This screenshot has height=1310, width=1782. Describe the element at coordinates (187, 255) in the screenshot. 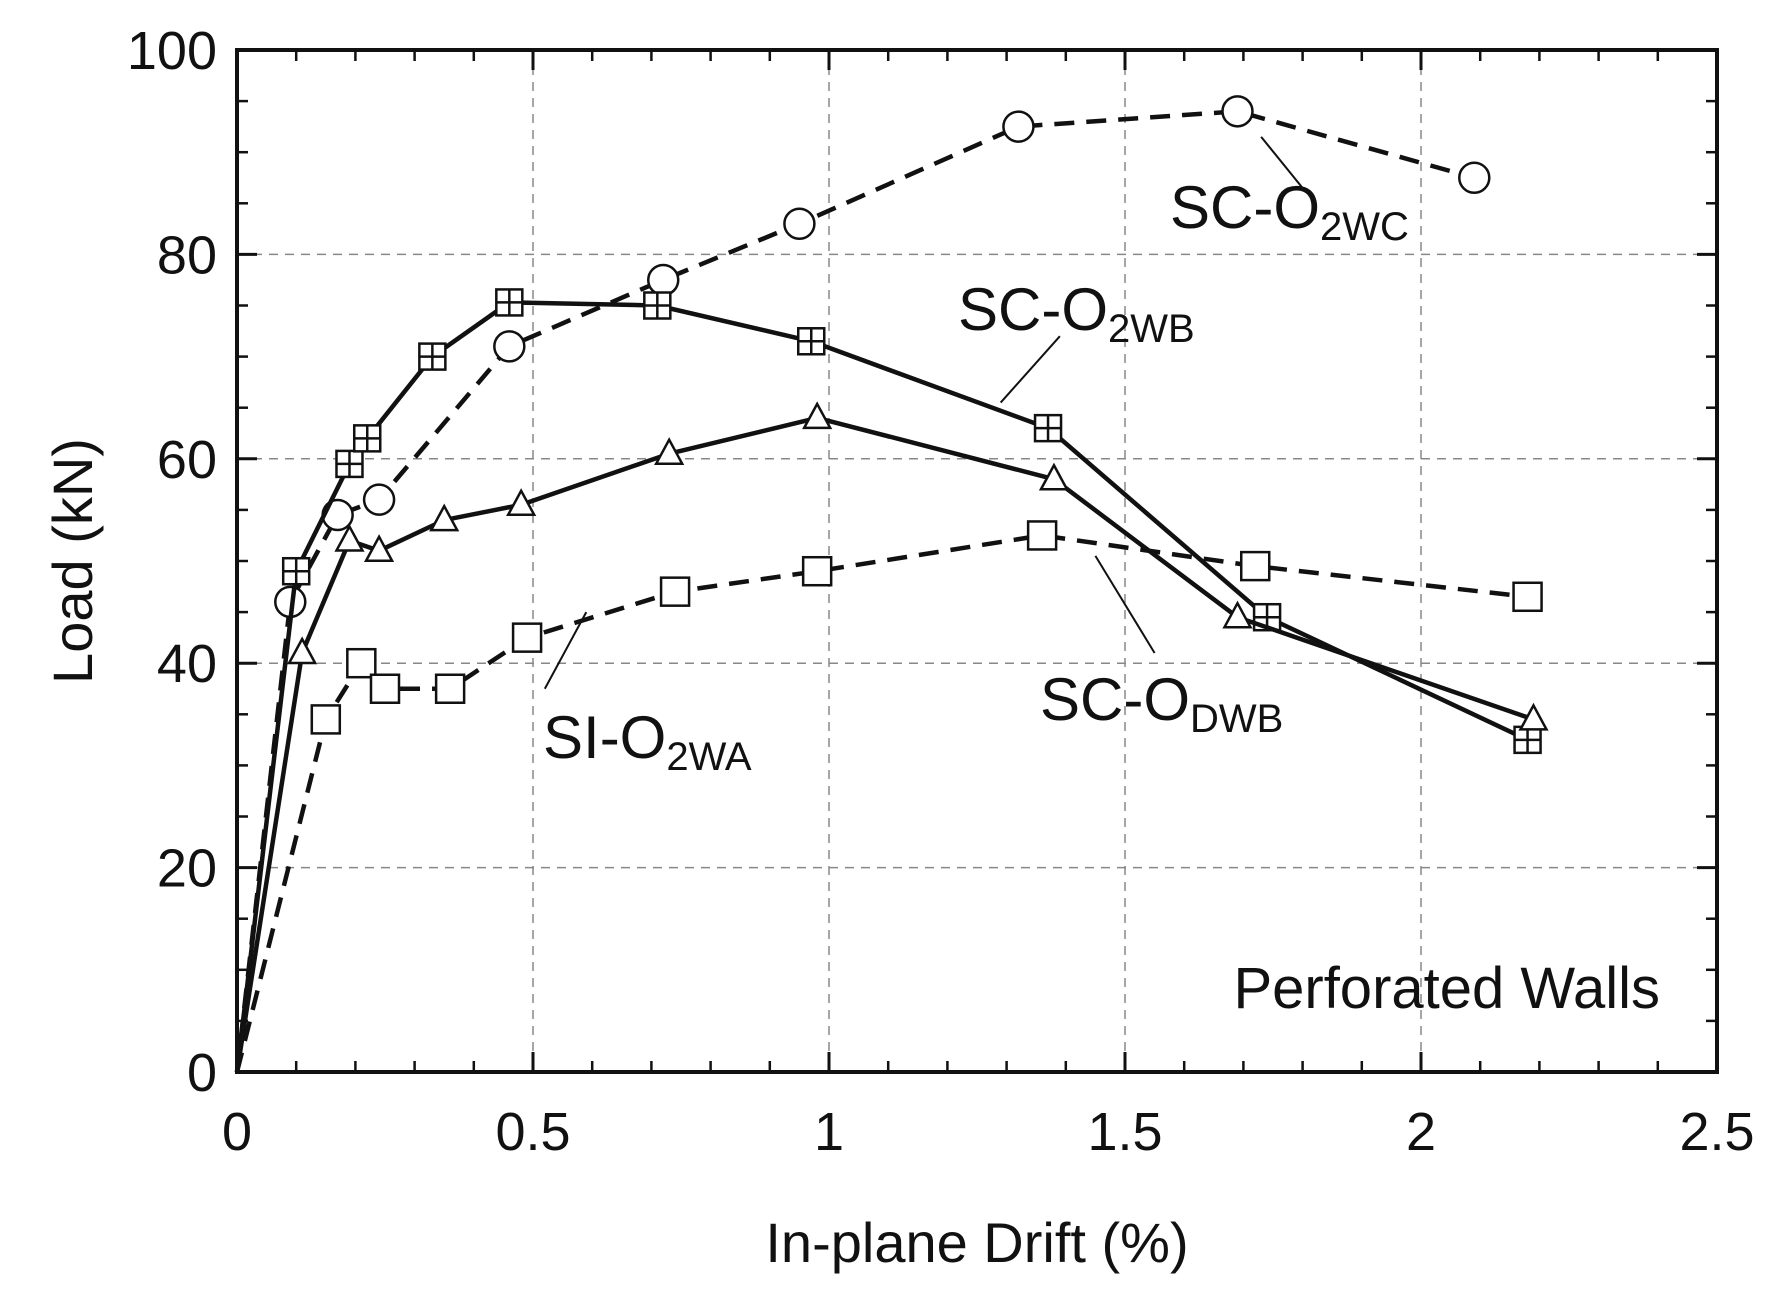

I see `y-tick-label: 80` at that location.